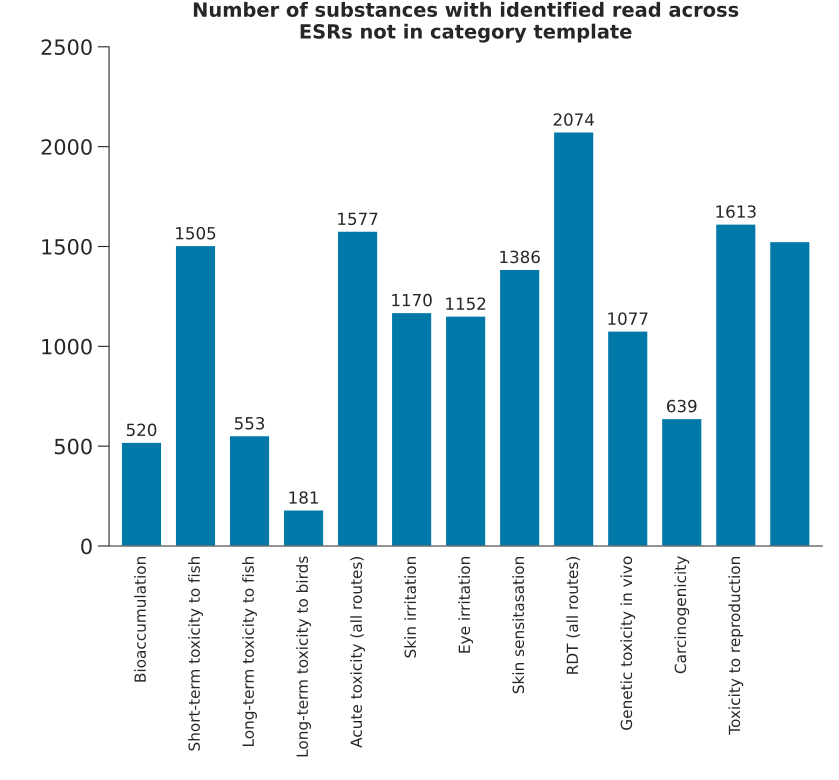  I want to click on x-tick-label: Long-term toxicity to fish, so click(249, 651).